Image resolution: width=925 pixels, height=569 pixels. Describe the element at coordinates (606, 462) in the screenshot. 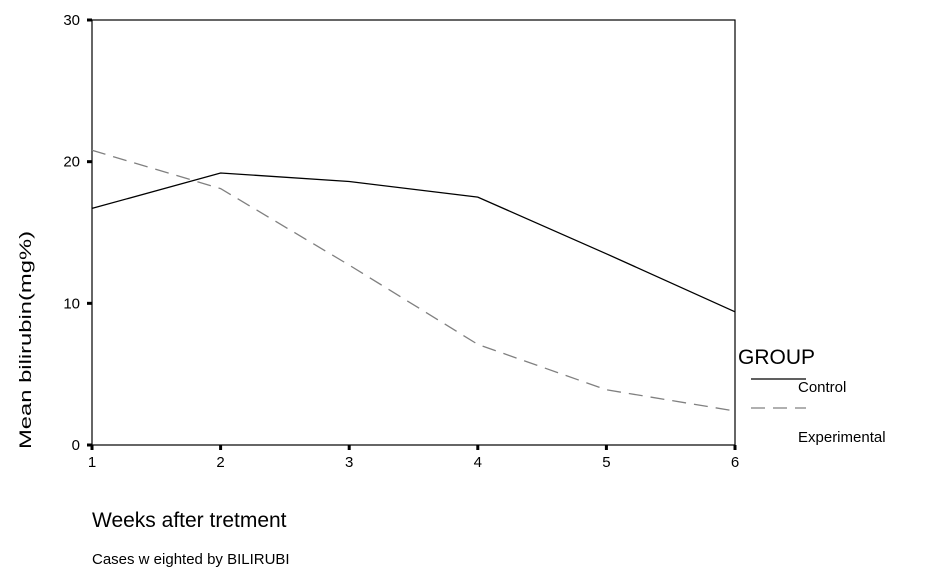

I see `x-tick-label: 5` at that location.